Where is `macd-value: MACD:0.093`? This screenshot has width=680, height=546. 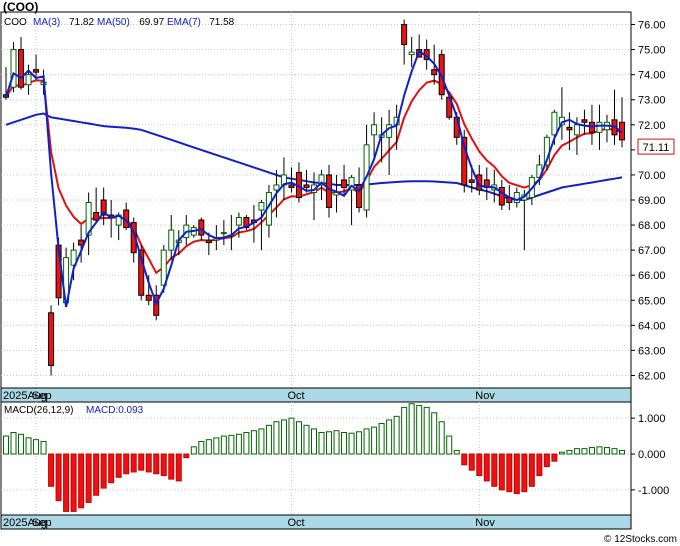
macd-value: MACD:0.093 is located at coordinates (115, 410).